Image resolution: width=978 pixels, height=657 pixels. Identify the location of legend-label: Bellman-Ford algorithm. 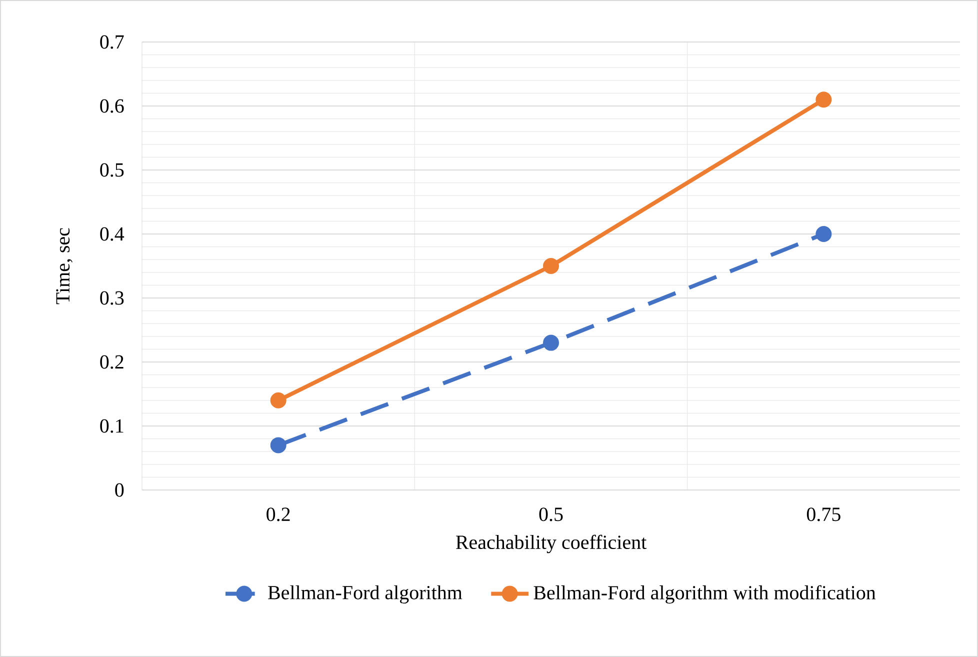
(365, 594).